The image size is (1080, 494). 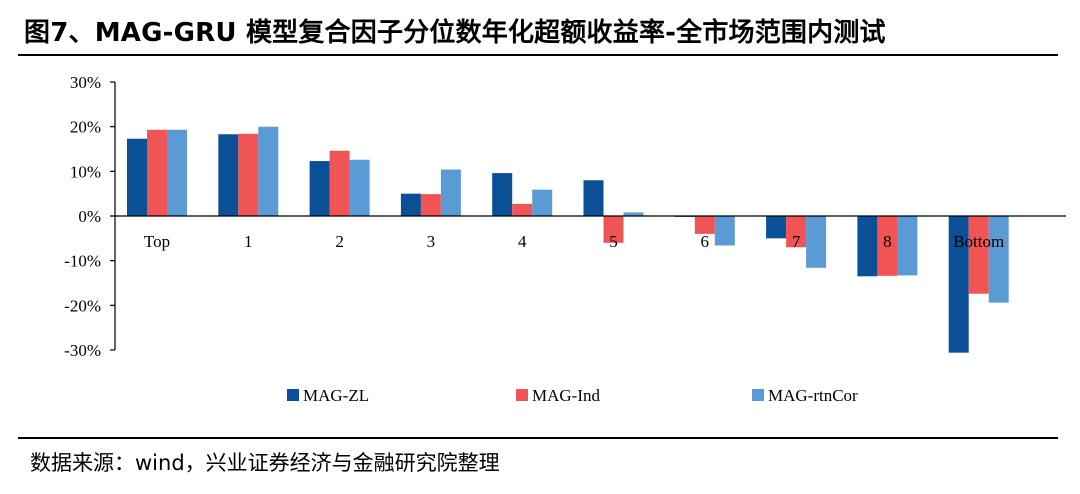 I want to click on legend-label: MAG-rtnCor, so click(x=813, y=395).